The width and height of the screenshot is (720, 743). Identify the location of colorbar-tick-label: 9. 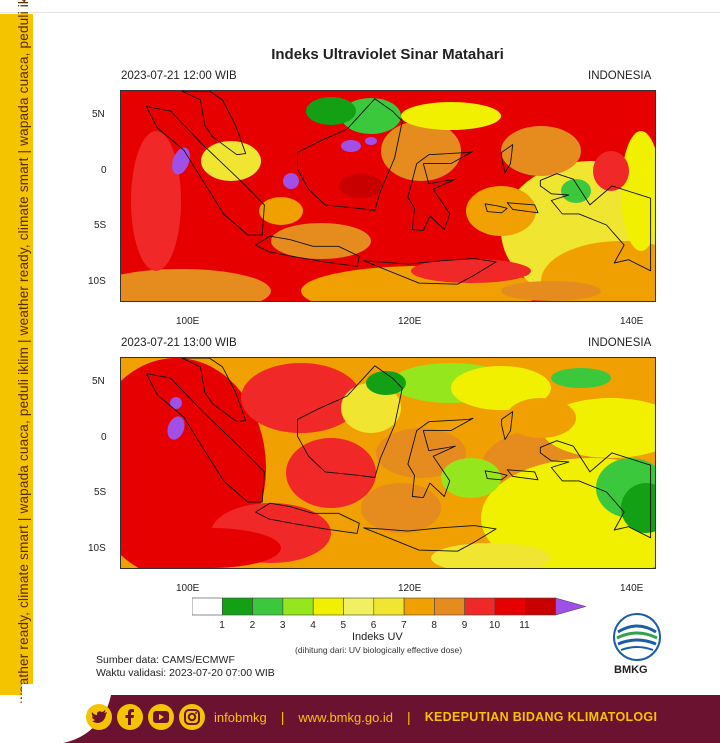
(464, 625).